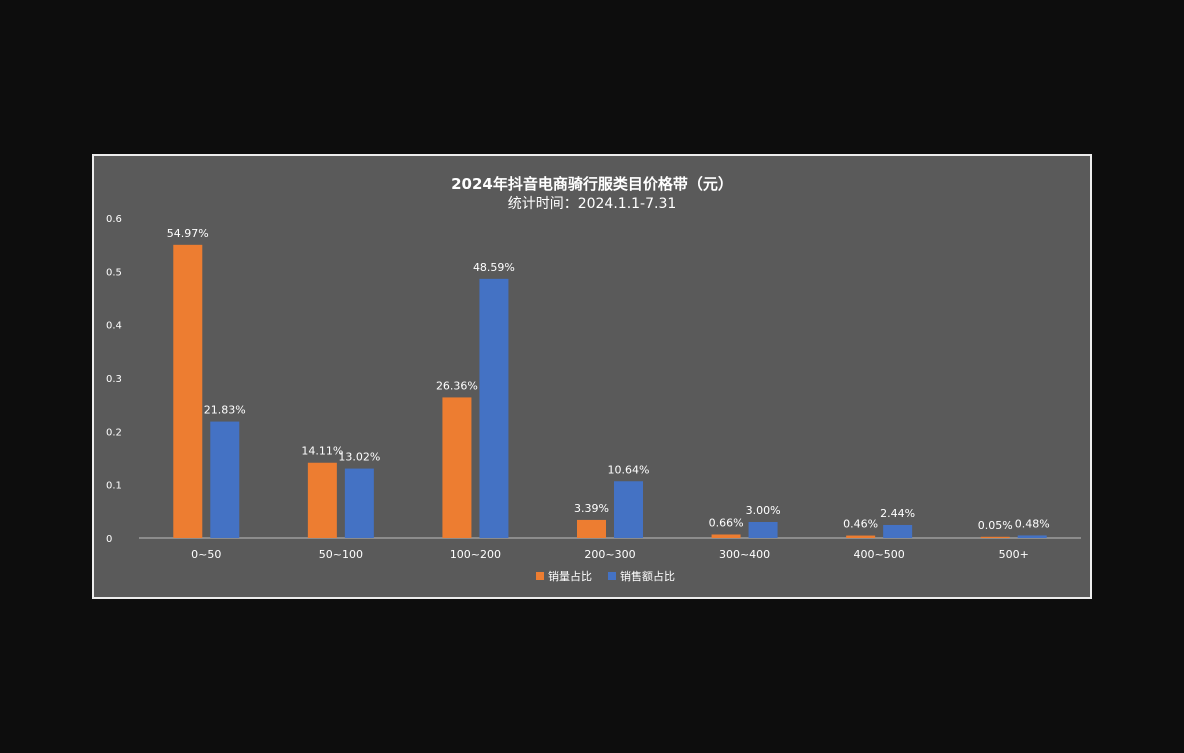  Describe the element at coordinates (114, 379) in the screenshot. I see `y-tick-label: 0.3` at that location.